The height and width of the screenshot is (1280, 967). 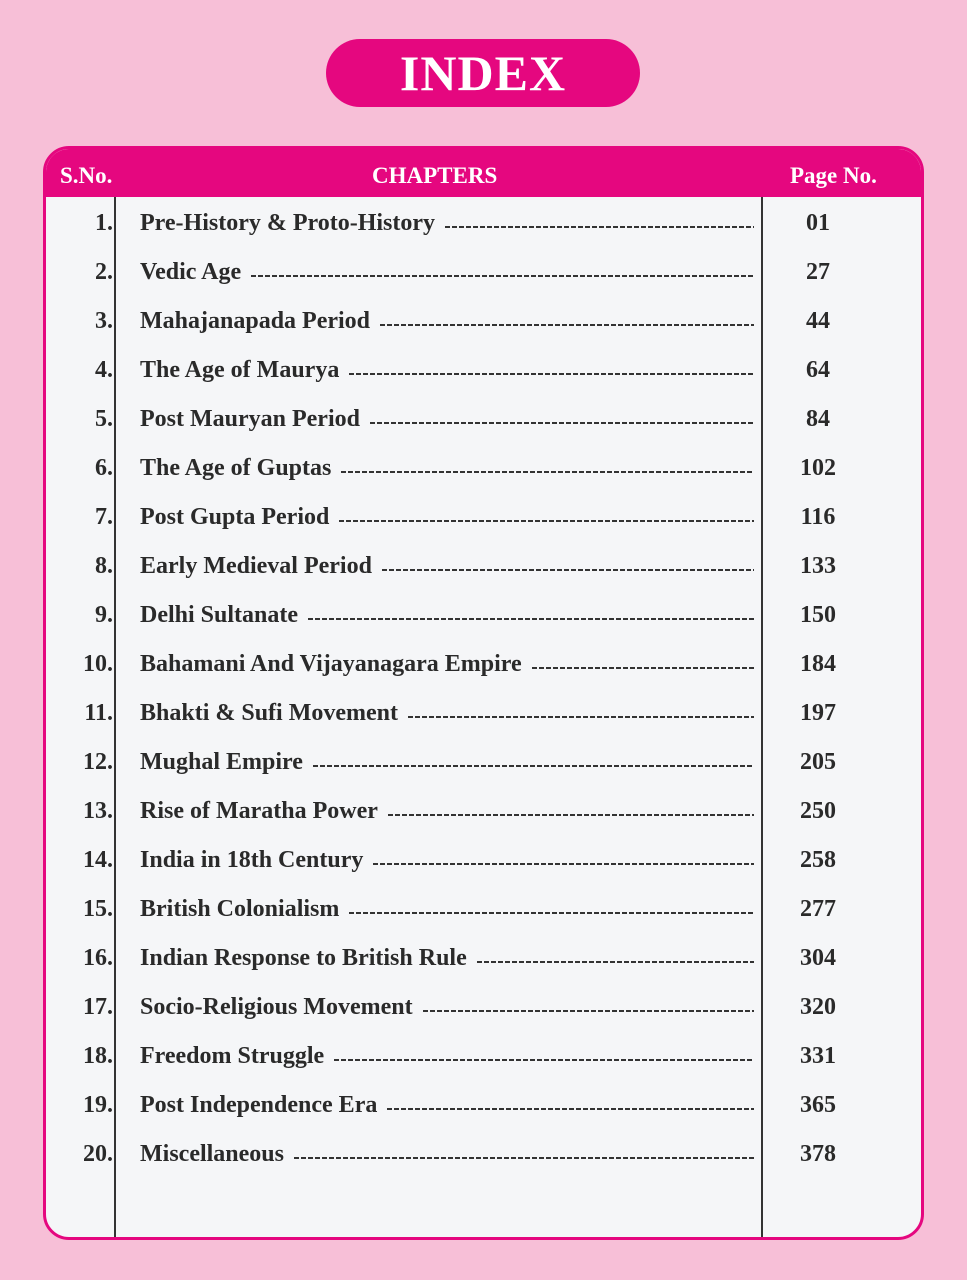 I want to click on chapter-entry: Bhakti & Sufi Movement, so click(x=447, y=713).